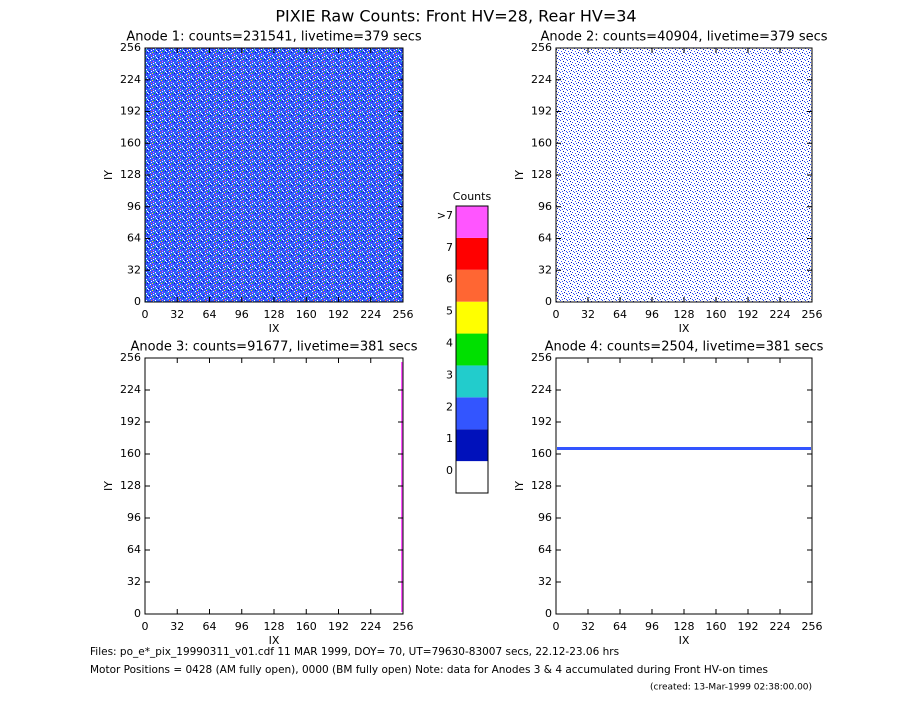  What do you see at coordinates (731, 688) in the screenshot?
I see `footer-created: (created: 13-Mar-1999 02:38:00.00)` at bounding box center [731, 688].